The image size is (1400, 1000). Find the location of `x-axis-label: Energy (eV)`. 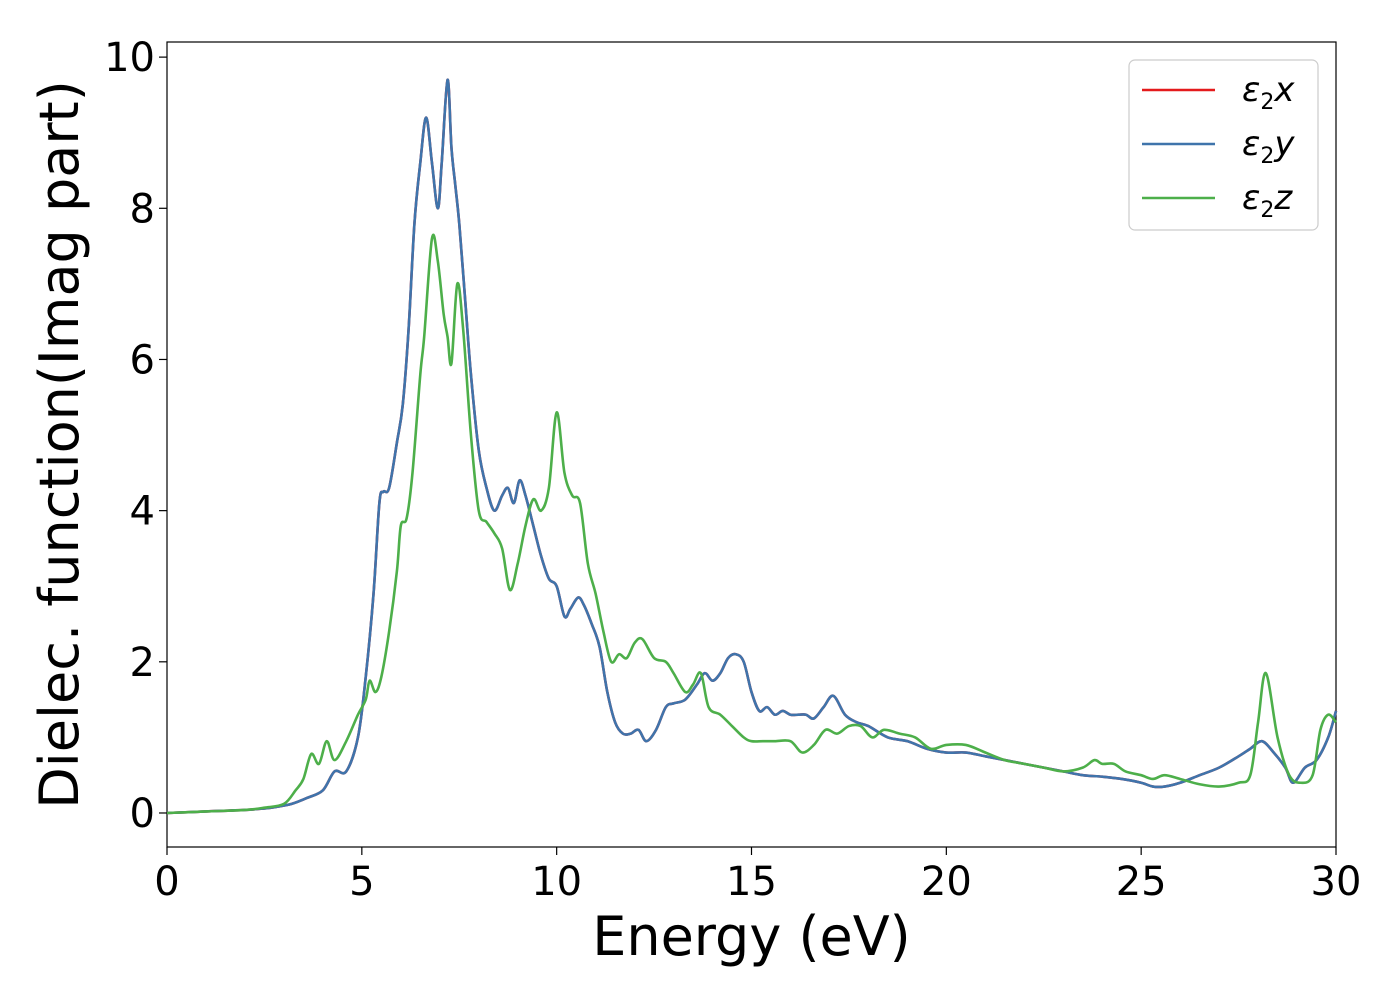

x-axis-label: Energy (eV) is located at coordinates (751, 936).